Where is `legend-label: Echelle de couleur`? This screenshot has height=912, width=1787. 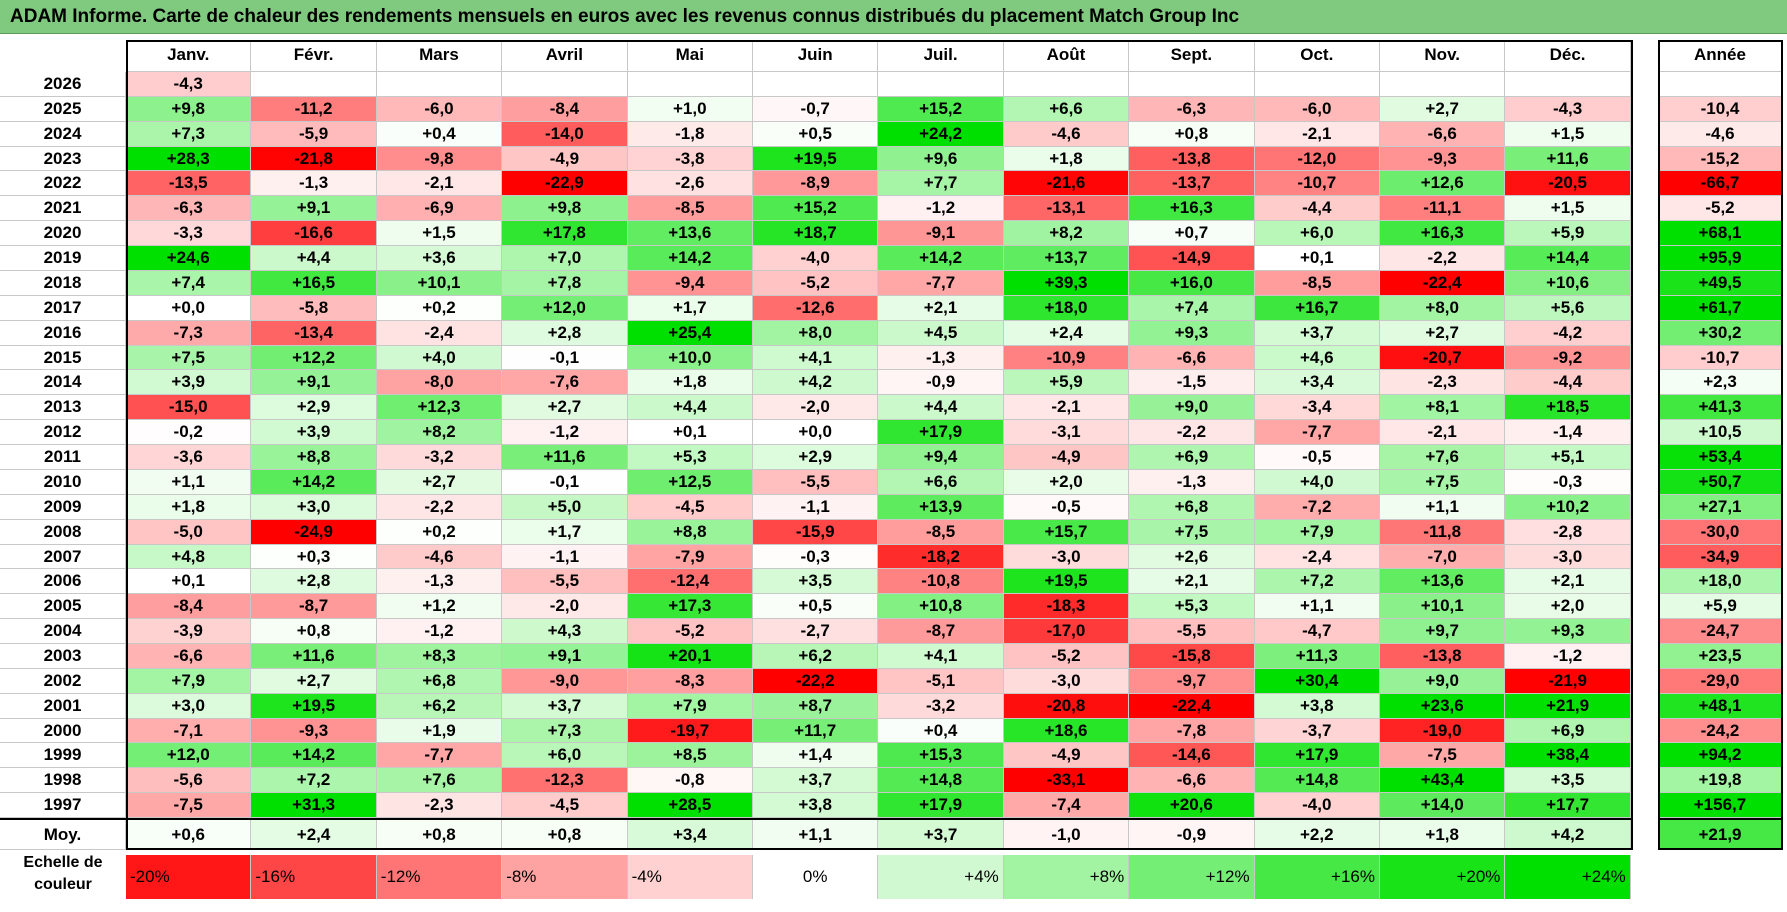 legend-label: Echelle de couleur is located at coordinates (63, 873).